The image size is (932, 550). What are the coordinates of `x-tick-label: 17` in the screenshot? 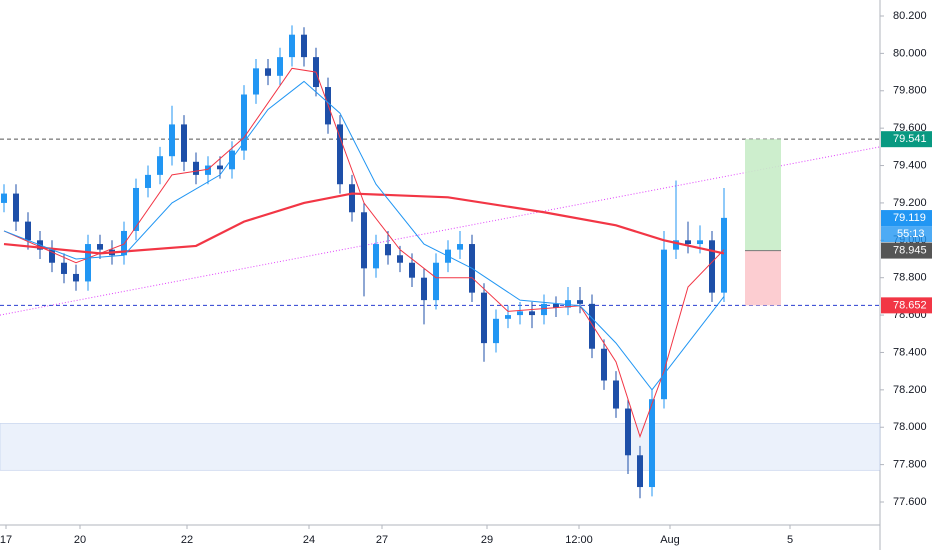 It's located at (6, 540).